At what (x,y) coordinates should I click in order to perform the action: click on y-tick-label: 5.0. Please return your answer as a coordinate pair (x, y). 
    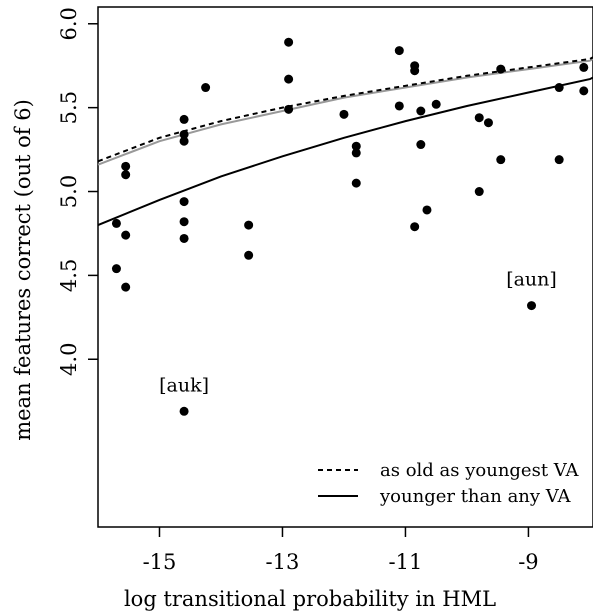
    Looking at the image, I should click on (69, 191).